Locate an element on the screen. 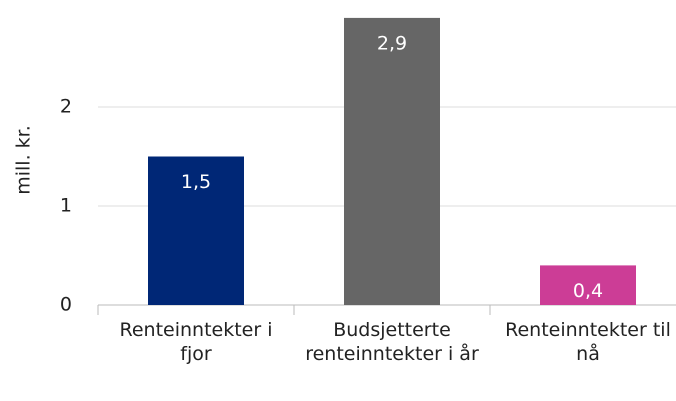  value-label: 2,9 is located at coordinates (392, 43).